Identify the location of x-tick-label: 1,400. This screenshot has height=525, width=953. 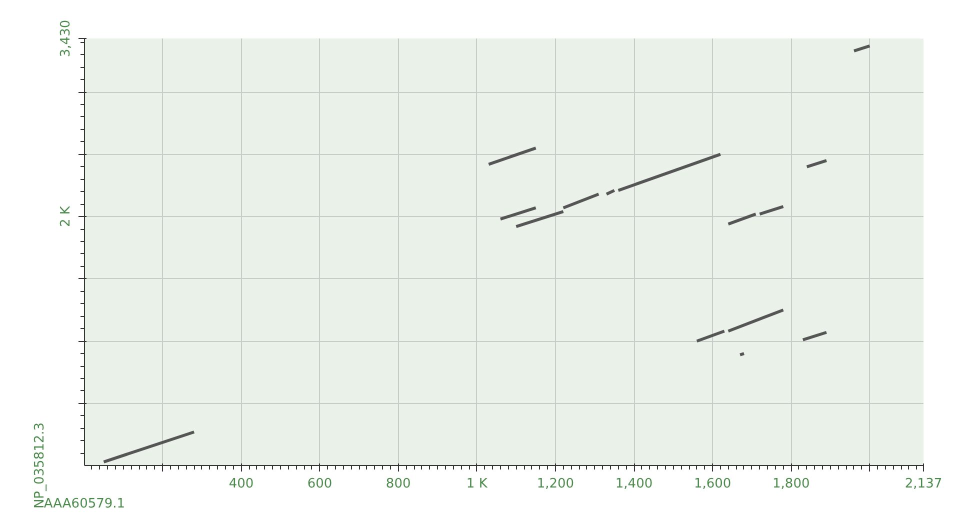
(634, 484).